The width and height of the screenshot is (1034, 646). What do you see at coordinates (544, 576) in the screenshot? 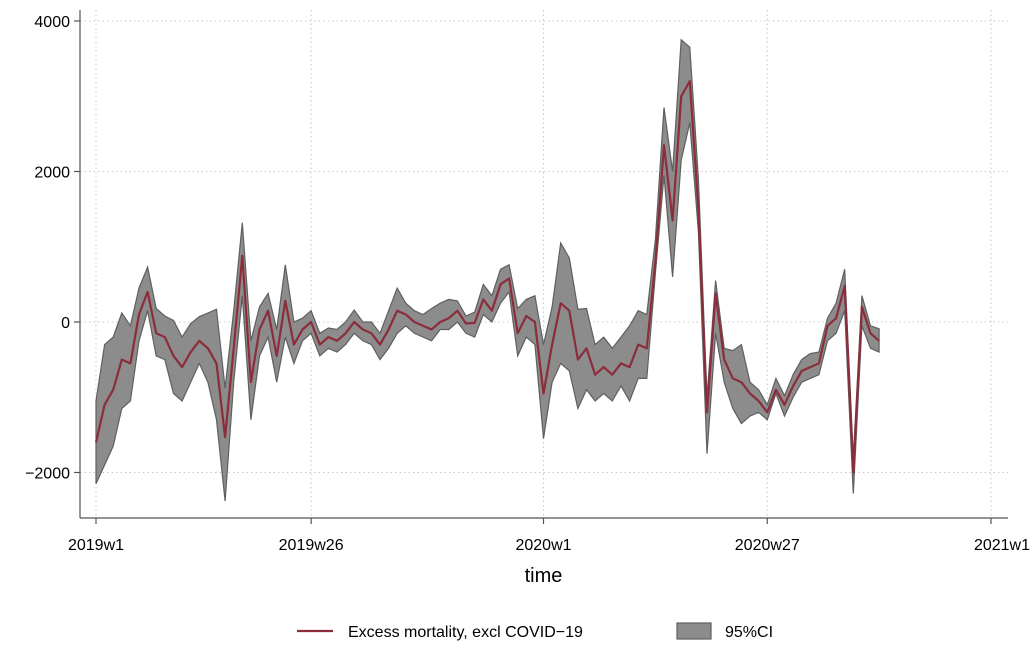
I see `x-axis-title: time` at bounding box center [544, 576].